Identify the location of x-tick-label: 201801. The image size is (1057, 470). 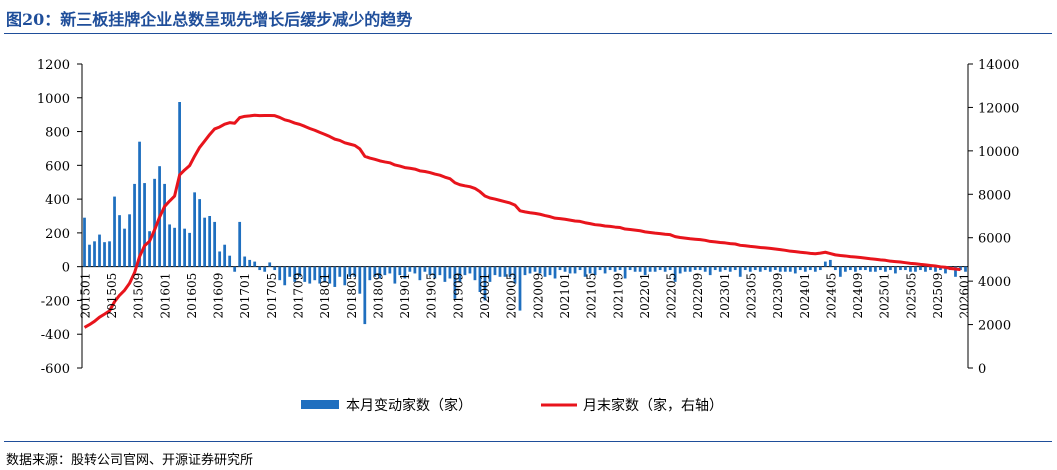
(325, 296).